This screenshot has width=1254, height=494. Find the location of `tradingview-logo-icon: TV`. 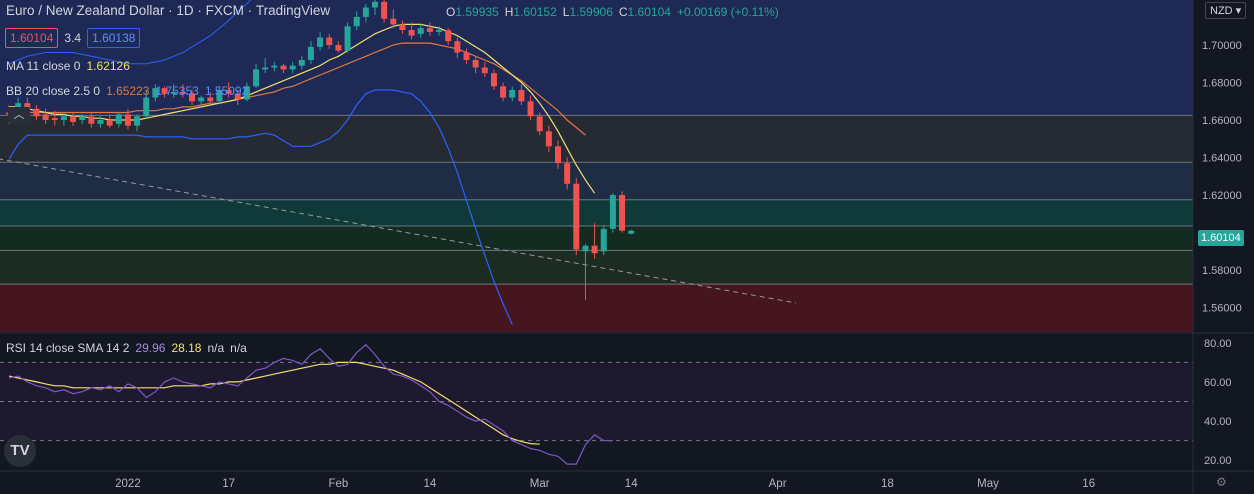

tradingview-logo-icon: TV is located at coordinates (20, 451).